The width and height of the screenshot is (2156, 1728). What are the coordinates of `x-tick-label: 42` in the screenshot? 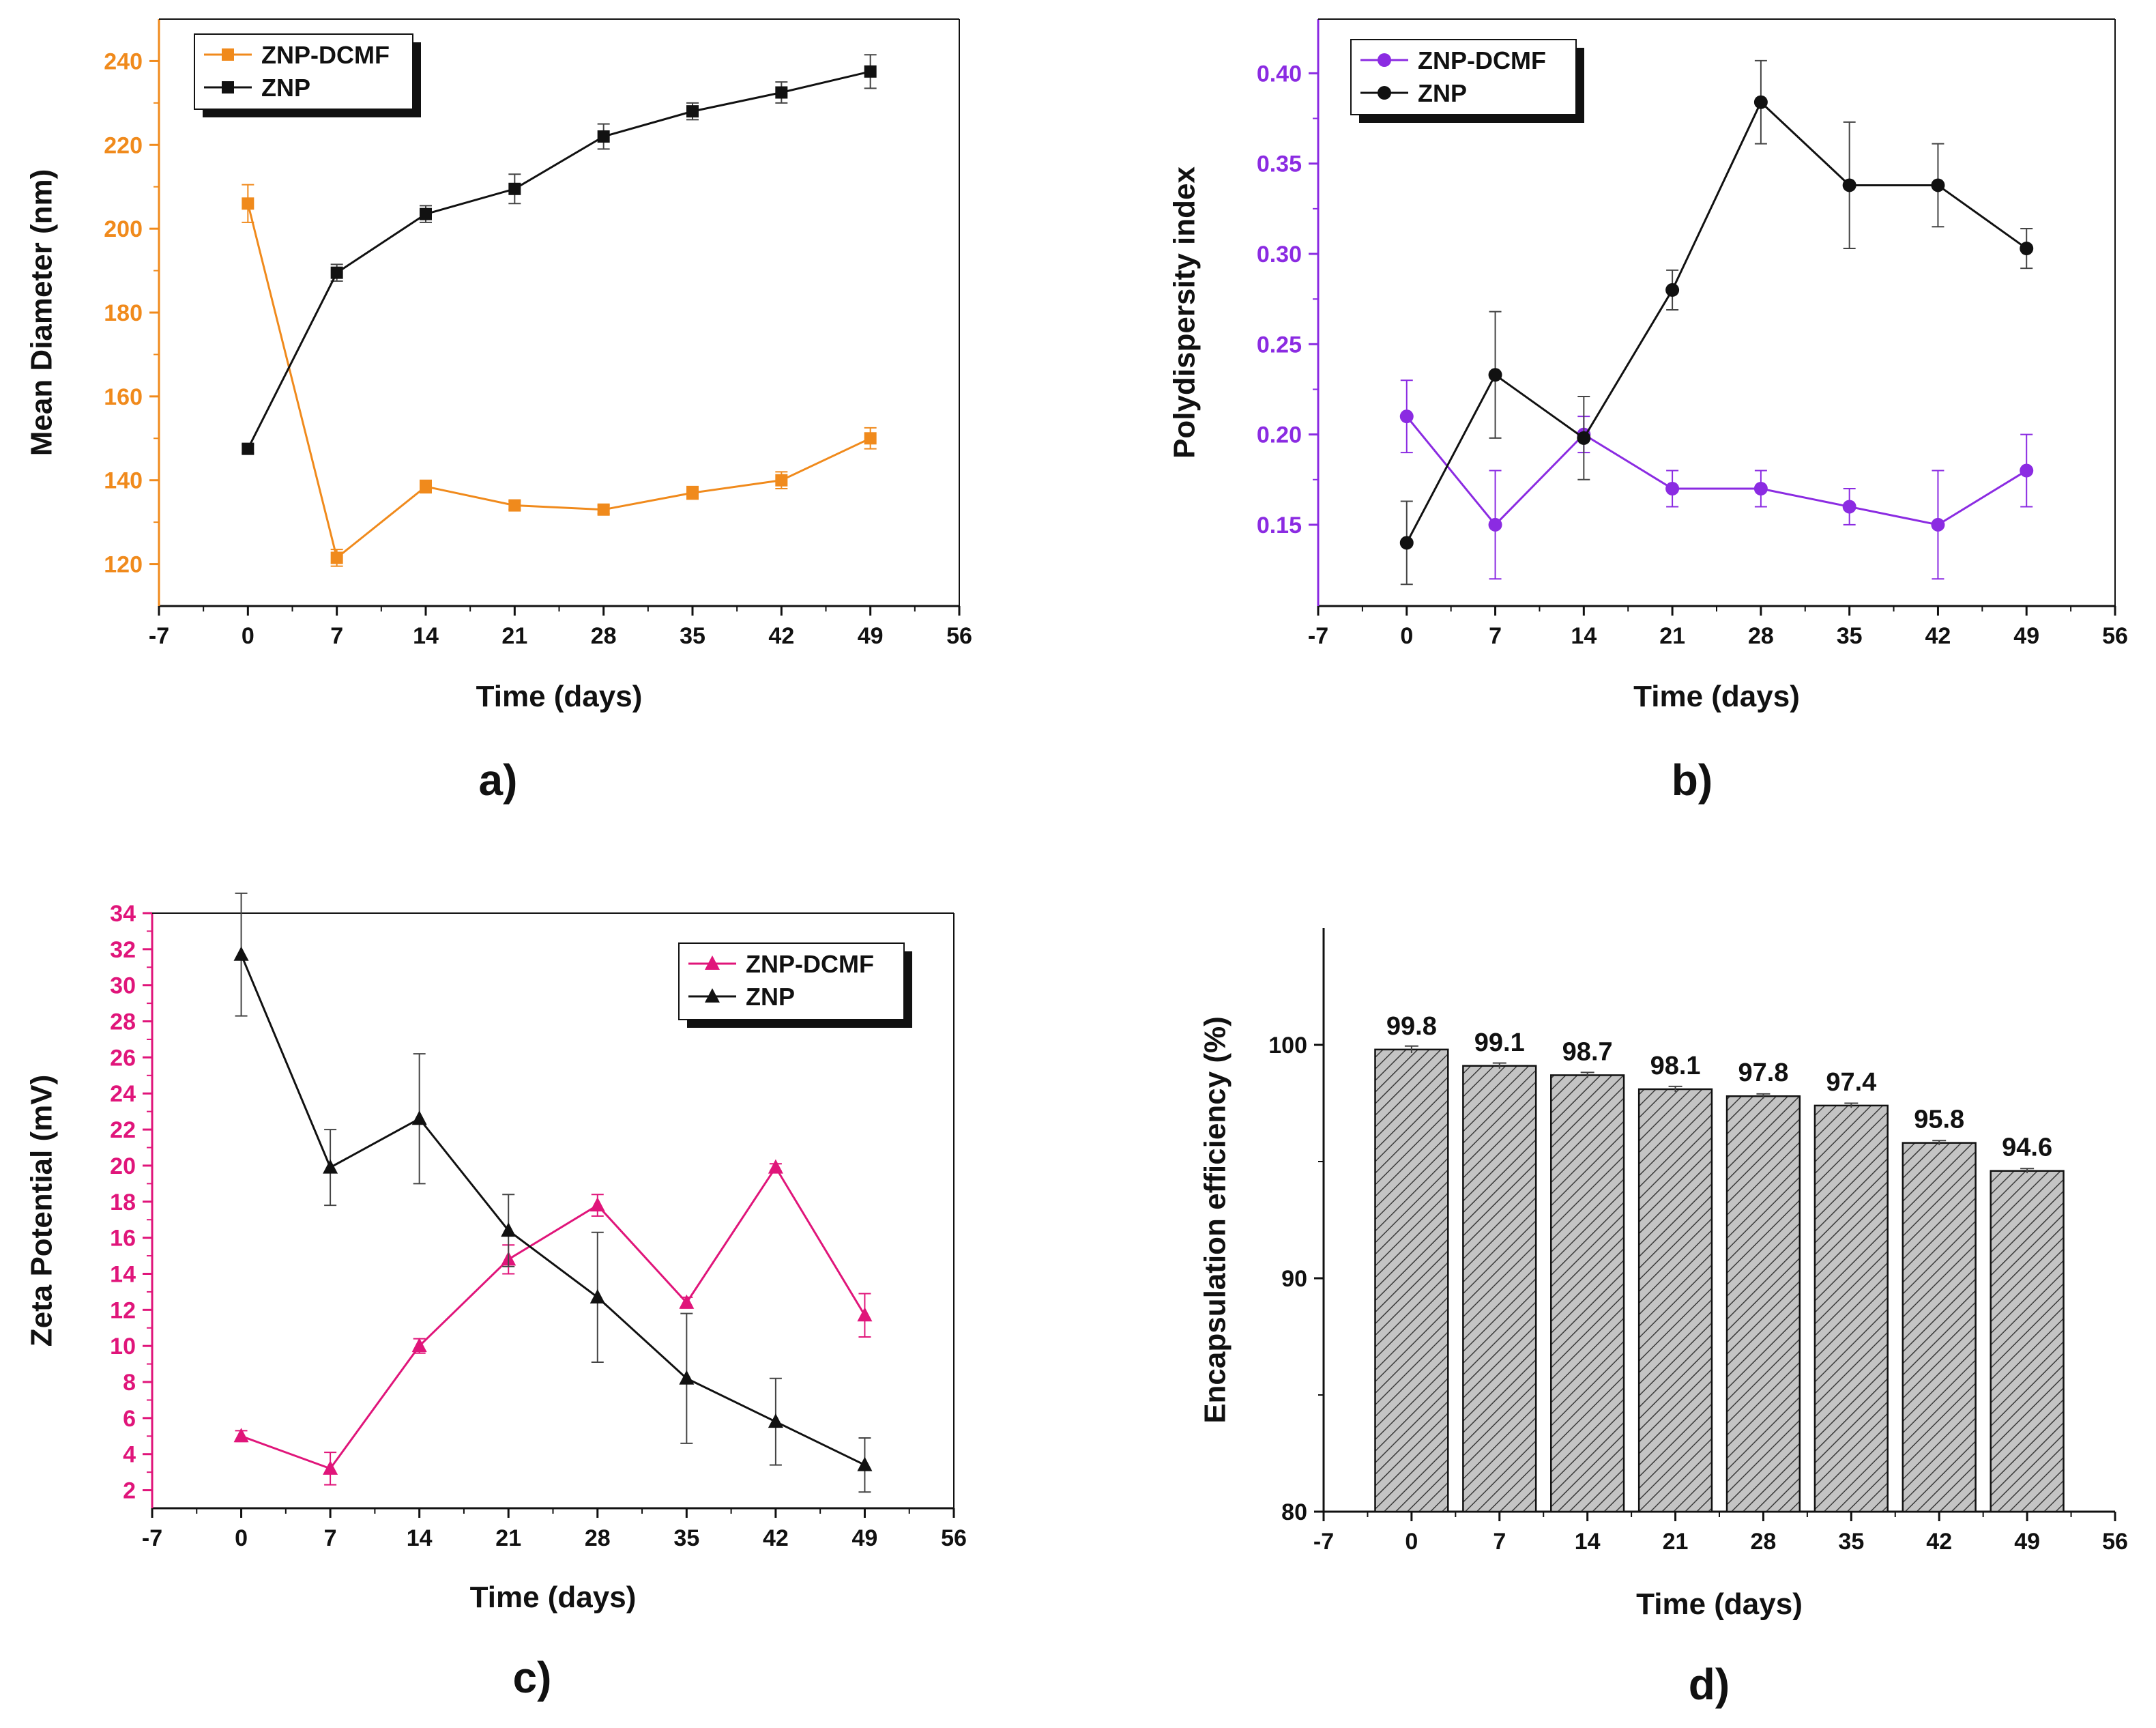 It's located at (781, 636).